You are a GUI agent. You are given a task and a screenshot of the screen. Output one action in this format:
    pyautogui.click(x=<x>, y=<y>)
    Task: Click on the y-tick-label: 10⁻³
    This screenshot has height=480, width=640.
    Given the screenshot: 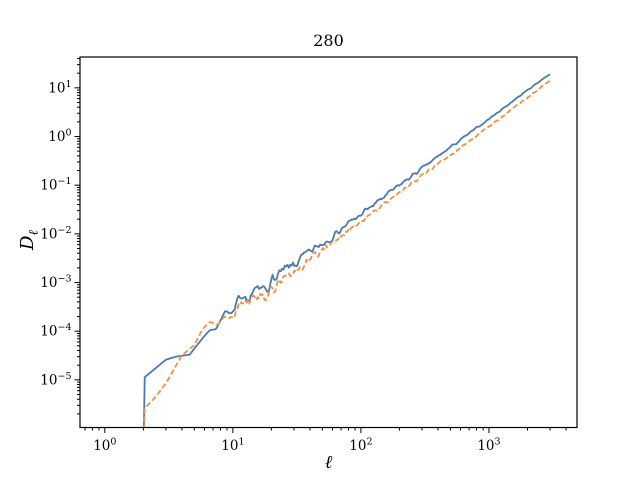 What is the action you would take?
    pyautogui.click(x=55, y=283)
    